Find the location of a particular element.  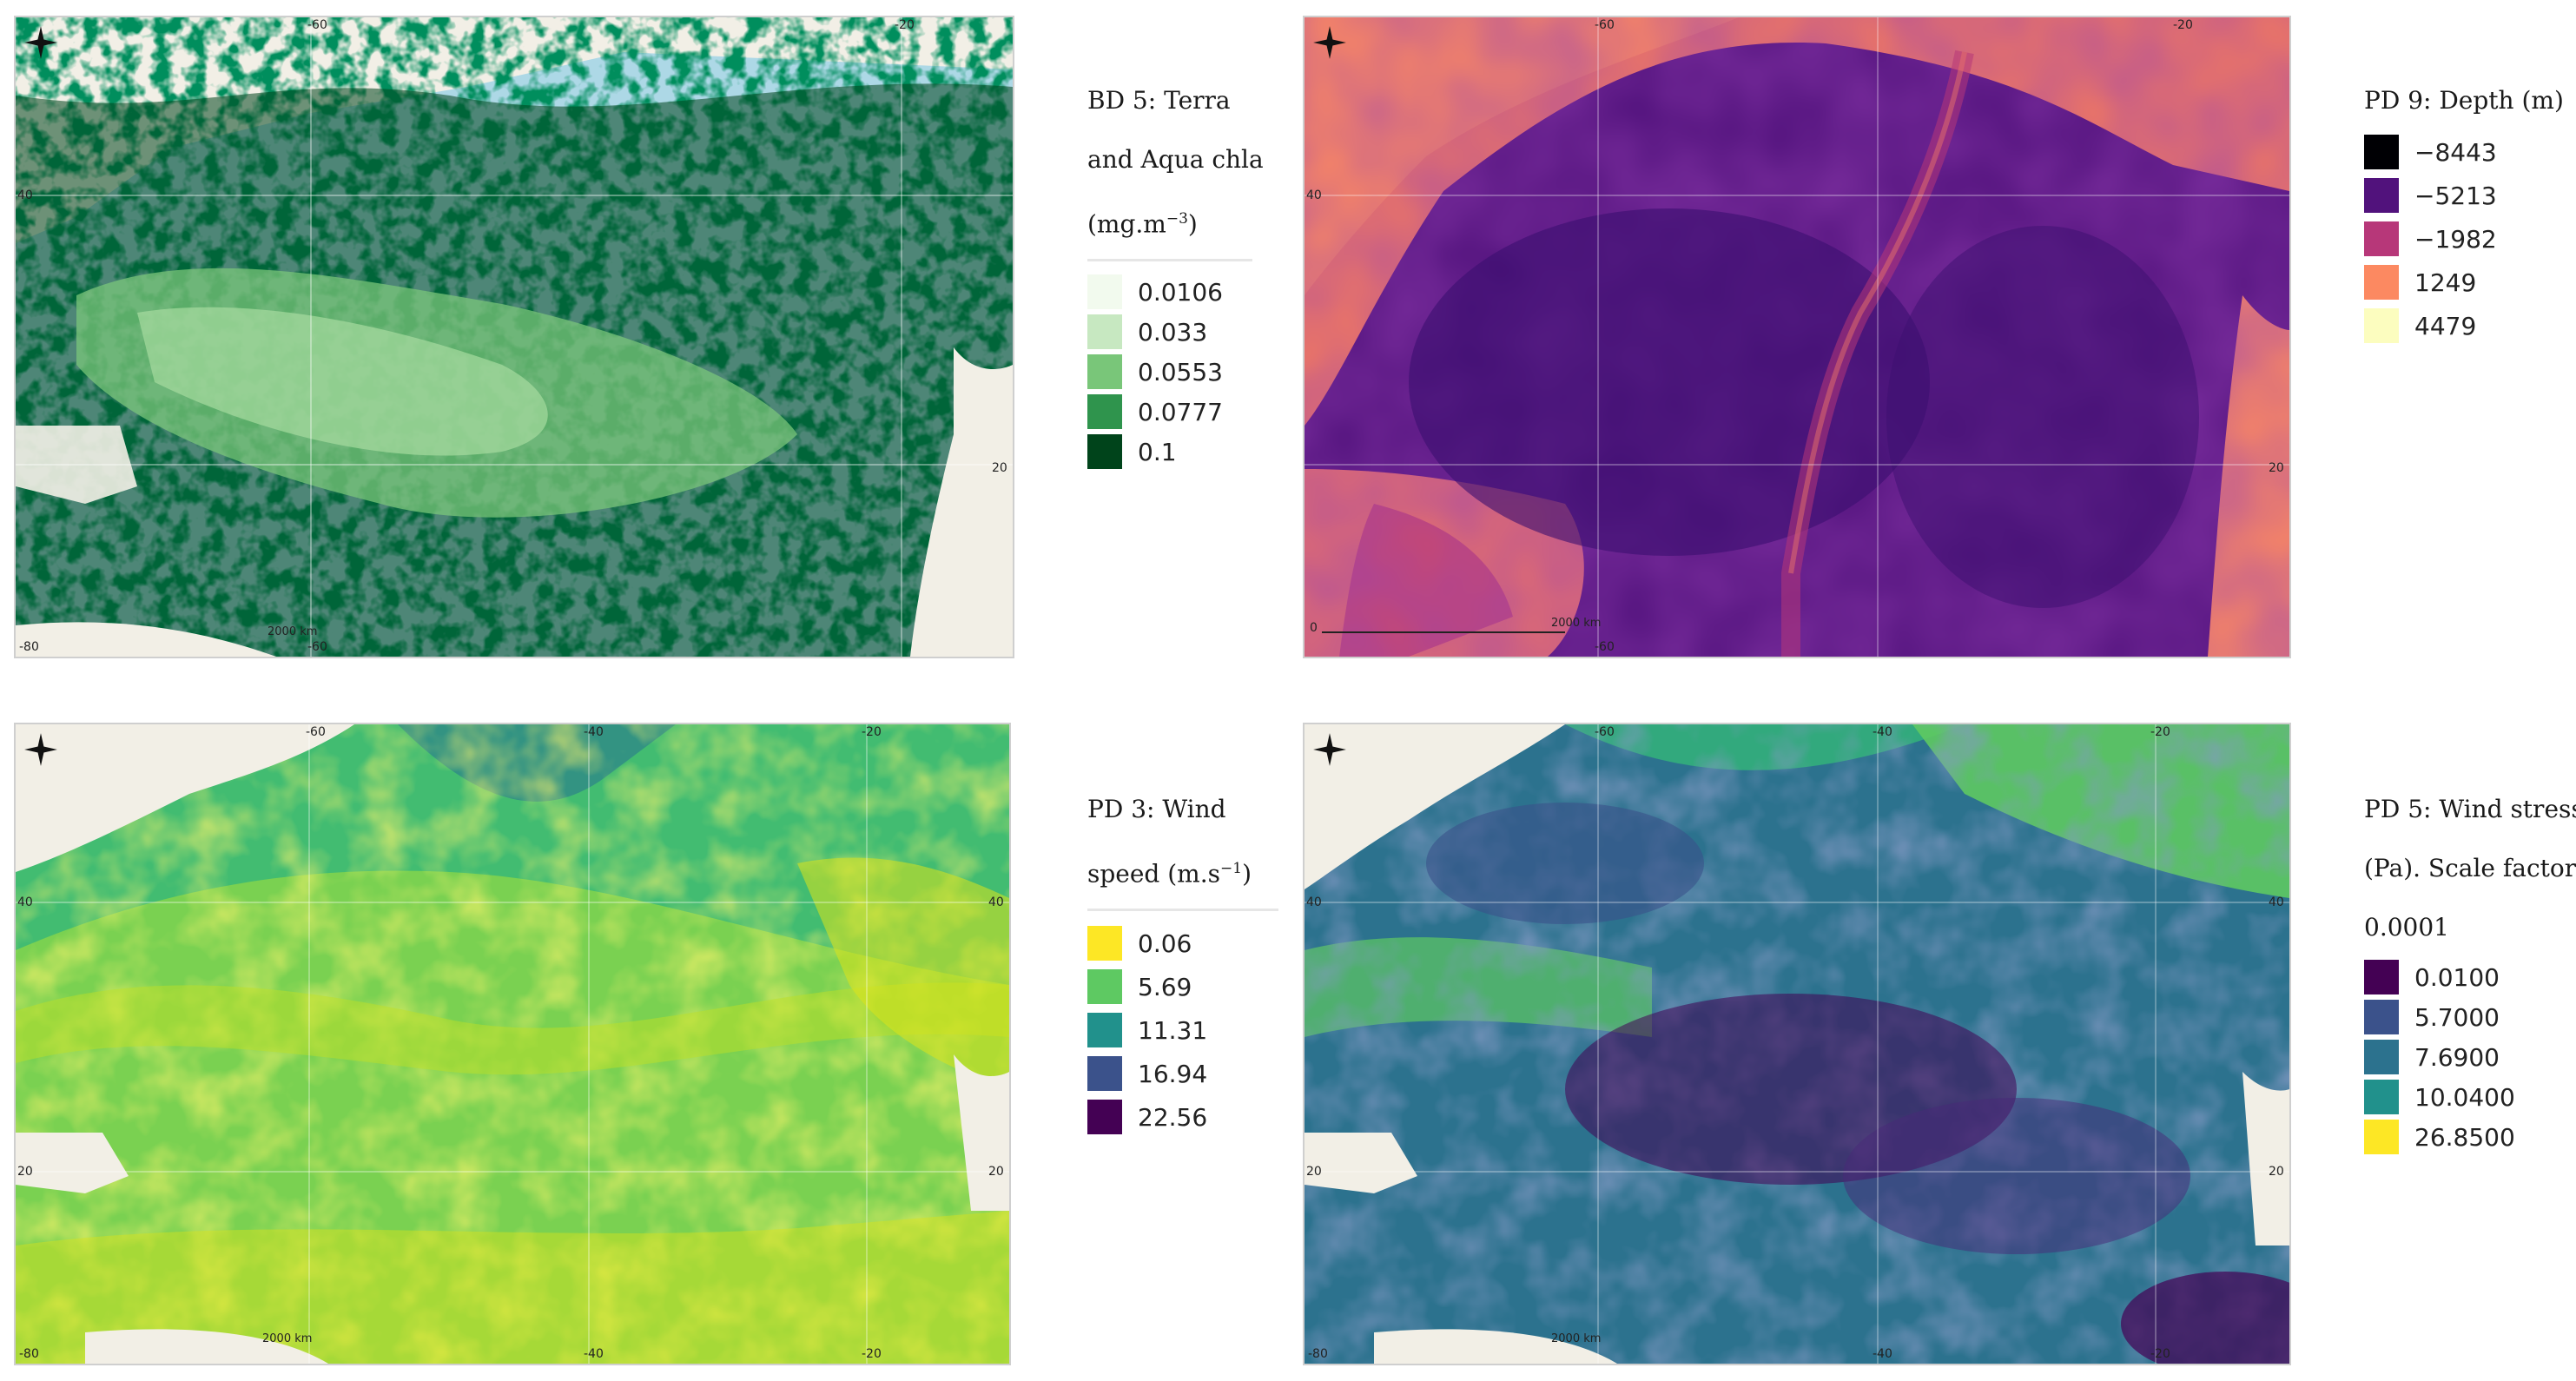

chla-legend-title: BD 5: Terra and Aqua chla (mg.m−3) is located at coordinates (1176, 162).